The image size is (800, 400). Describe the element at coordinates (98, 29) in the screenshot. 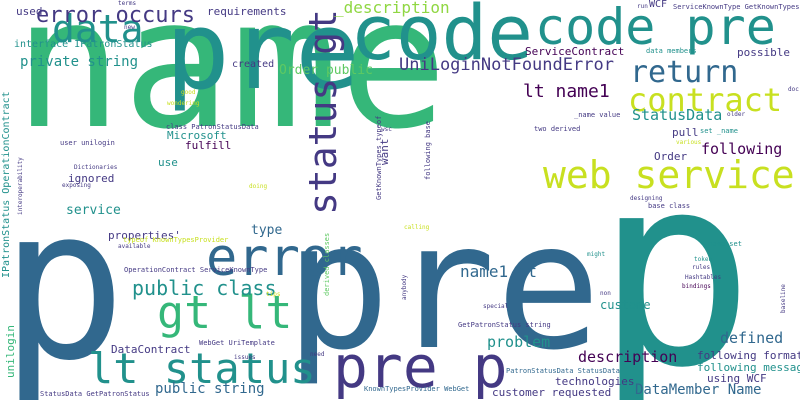

I see `cloud-word: data` at that location.